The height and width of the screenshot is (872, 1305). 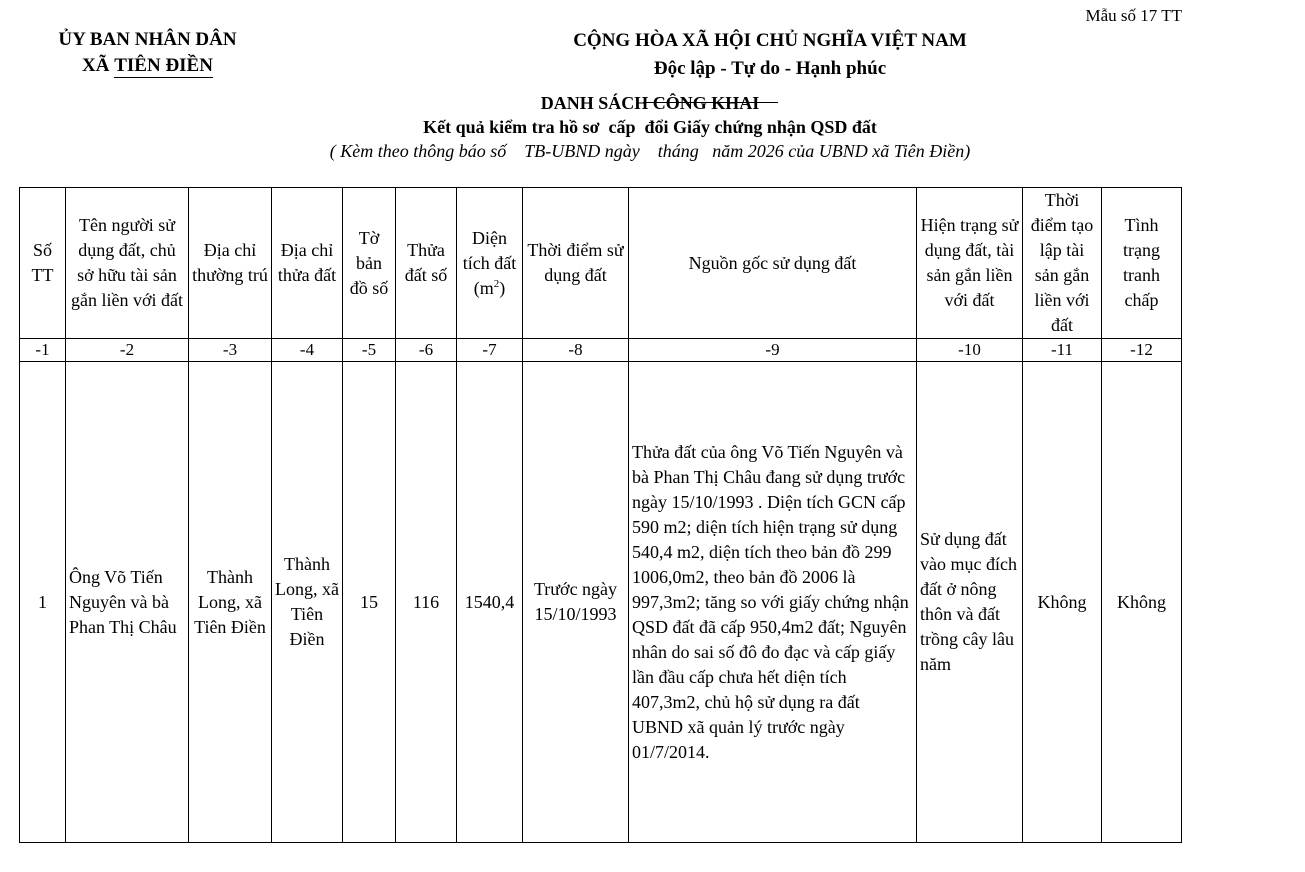 What do you see at coordinates (230, 263) in the screenshot?
I see `header-residence: Địa chỉ thường trú` at bounding box center [230, 263].